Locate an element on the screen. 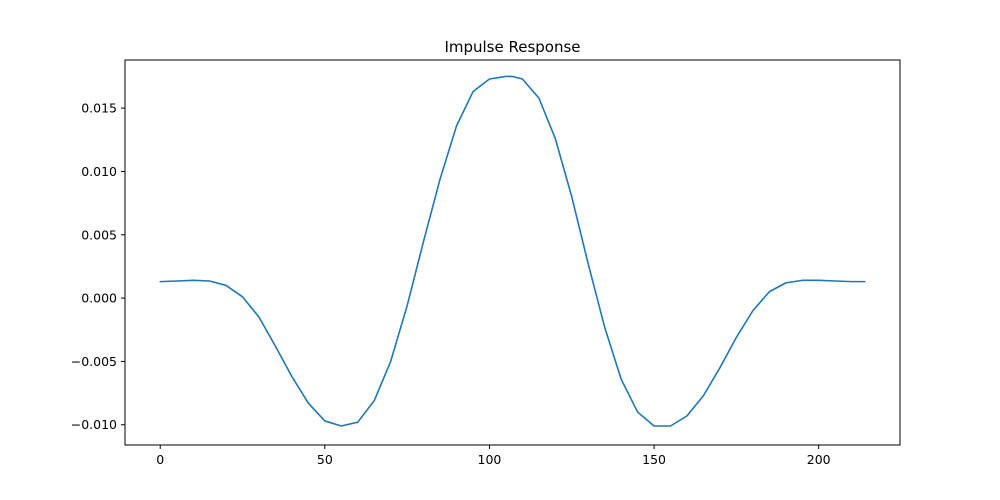 Image resolution: width=1000 pixels, height=500 pixels. x-tick-label: 0 is located at coordinates (160, 459).